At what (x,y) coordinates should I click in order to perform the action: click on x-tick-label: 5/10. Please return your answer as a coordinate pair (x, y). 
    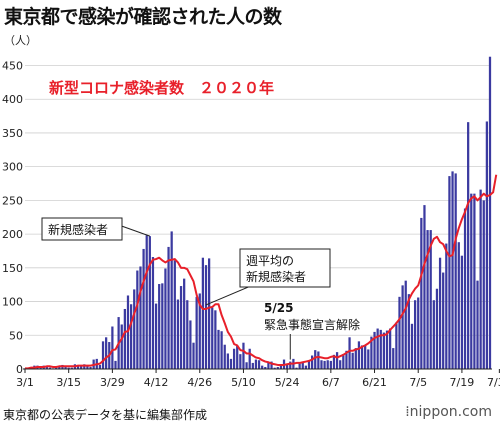
    Looking at the image, I should click on (243, 382).